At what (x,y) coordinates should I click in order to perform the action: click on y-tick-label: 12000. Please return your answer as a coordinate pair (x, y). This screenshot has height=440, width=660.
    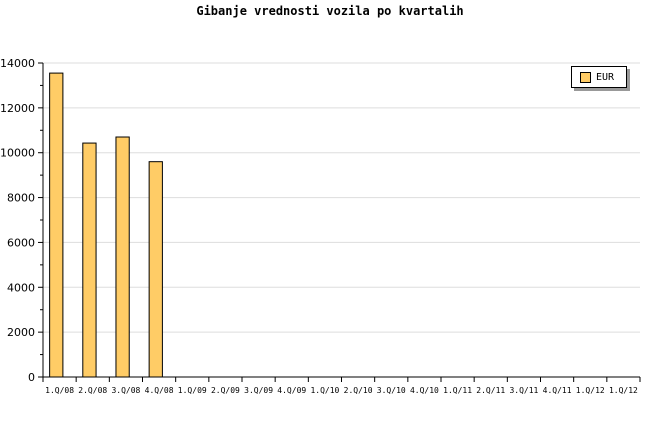
    Looking at the image, I should click on (17, 108).